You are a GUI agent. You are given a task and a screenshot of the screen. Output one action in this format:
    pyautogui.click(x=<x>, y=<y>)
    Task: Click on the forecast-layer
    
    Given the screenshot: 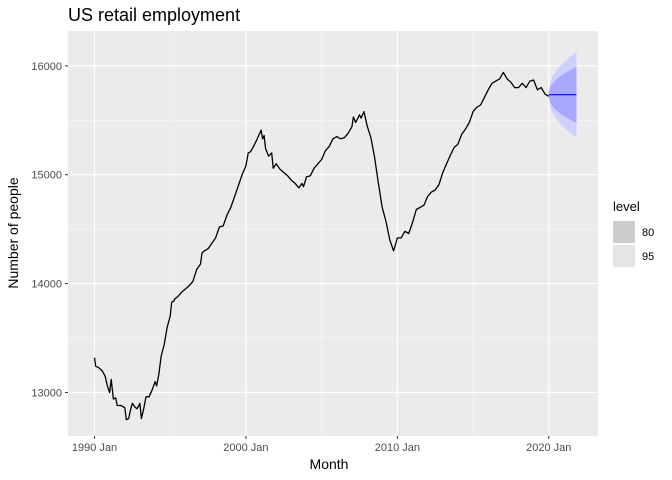 What is the action you would take?
    pyautogui.click(x=562, y=94)
    